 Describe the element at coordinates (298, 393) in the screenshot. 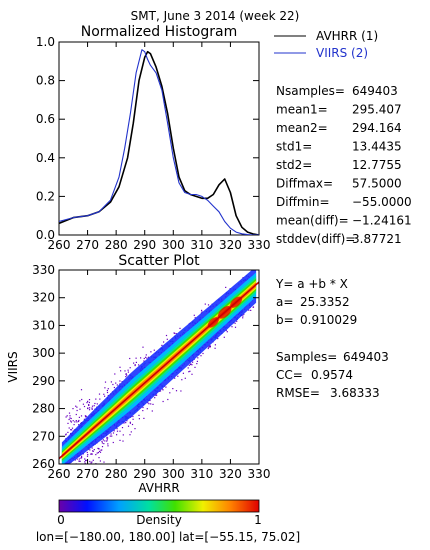

I see `rmse-label: RMSE=` at that location.